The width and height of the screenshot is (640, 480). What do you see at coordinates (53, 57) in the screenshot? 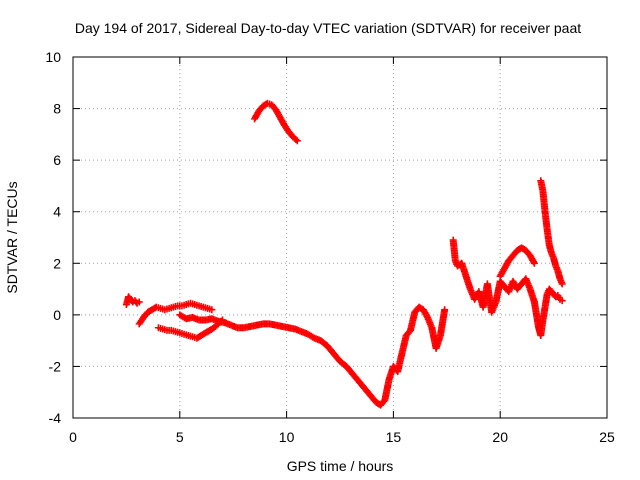
I see `y-tick-label: 10` at bounding box center [53, 57].